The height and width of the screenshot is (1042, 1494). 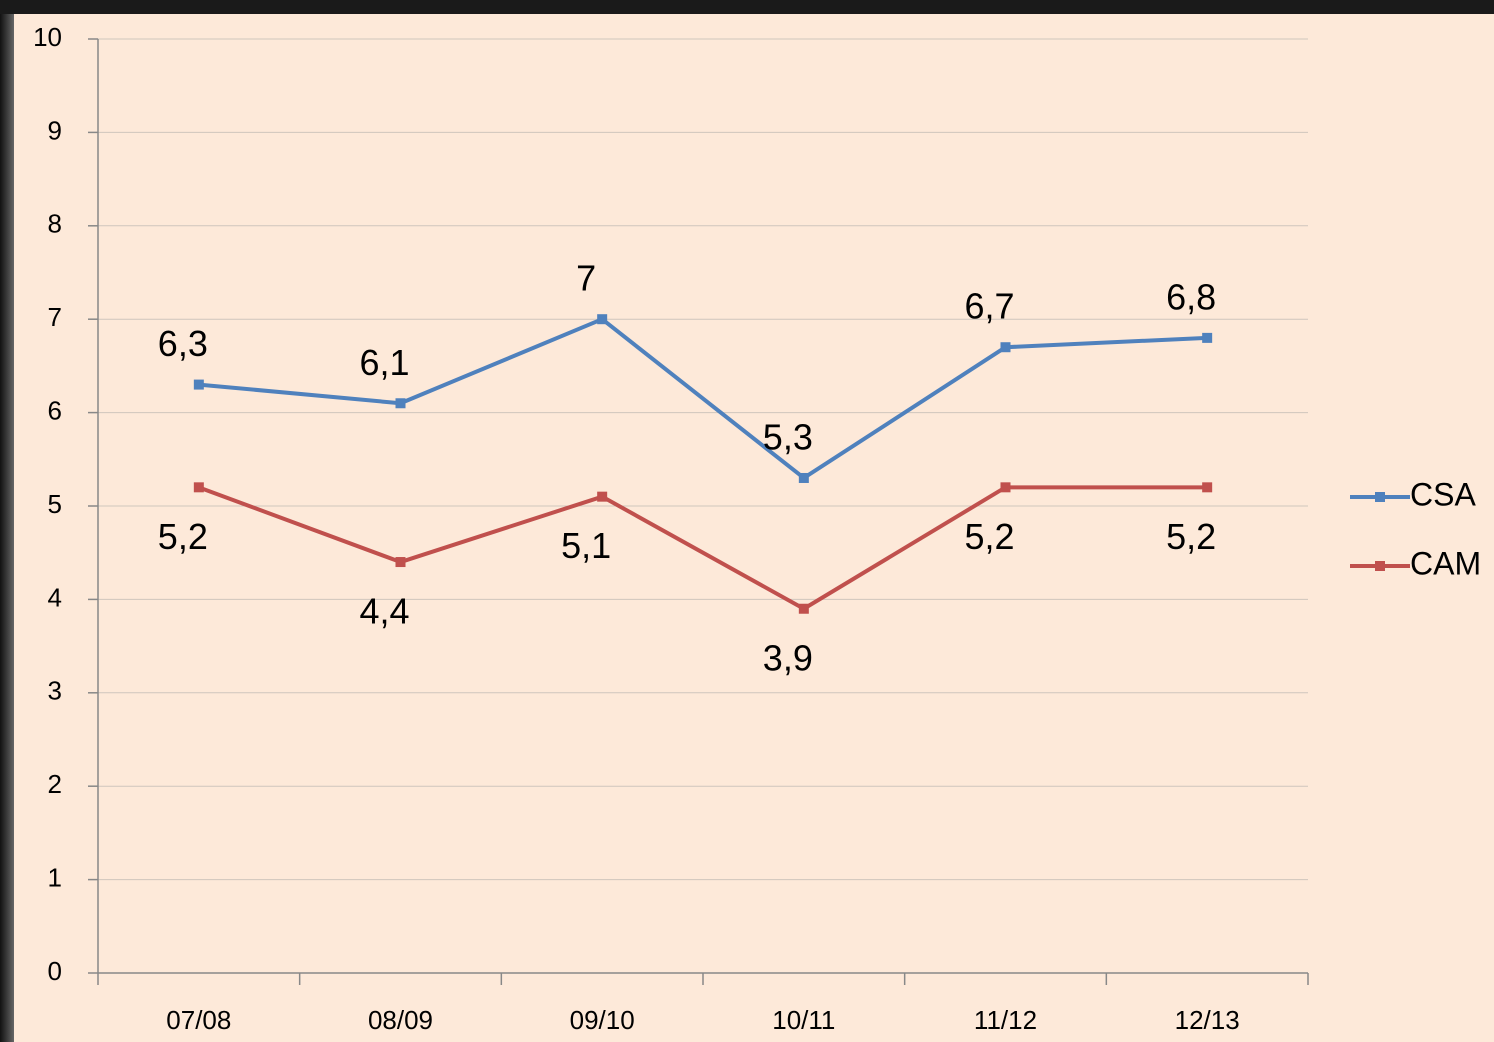 I want to click on data-label: 6,7, so click(x=989, y=306).